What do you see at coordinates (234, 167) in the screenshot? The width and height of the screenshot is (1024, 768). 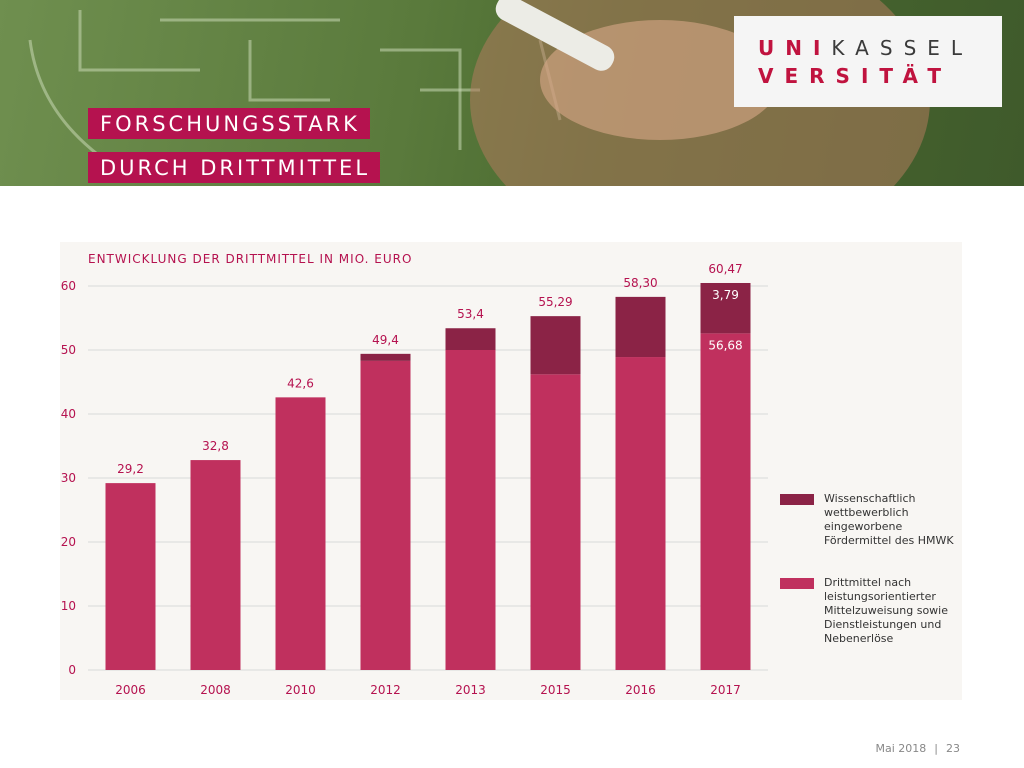 I see `tagline-line-2: DURCH DRITTMITTEL` at bounding box center [234, 167].